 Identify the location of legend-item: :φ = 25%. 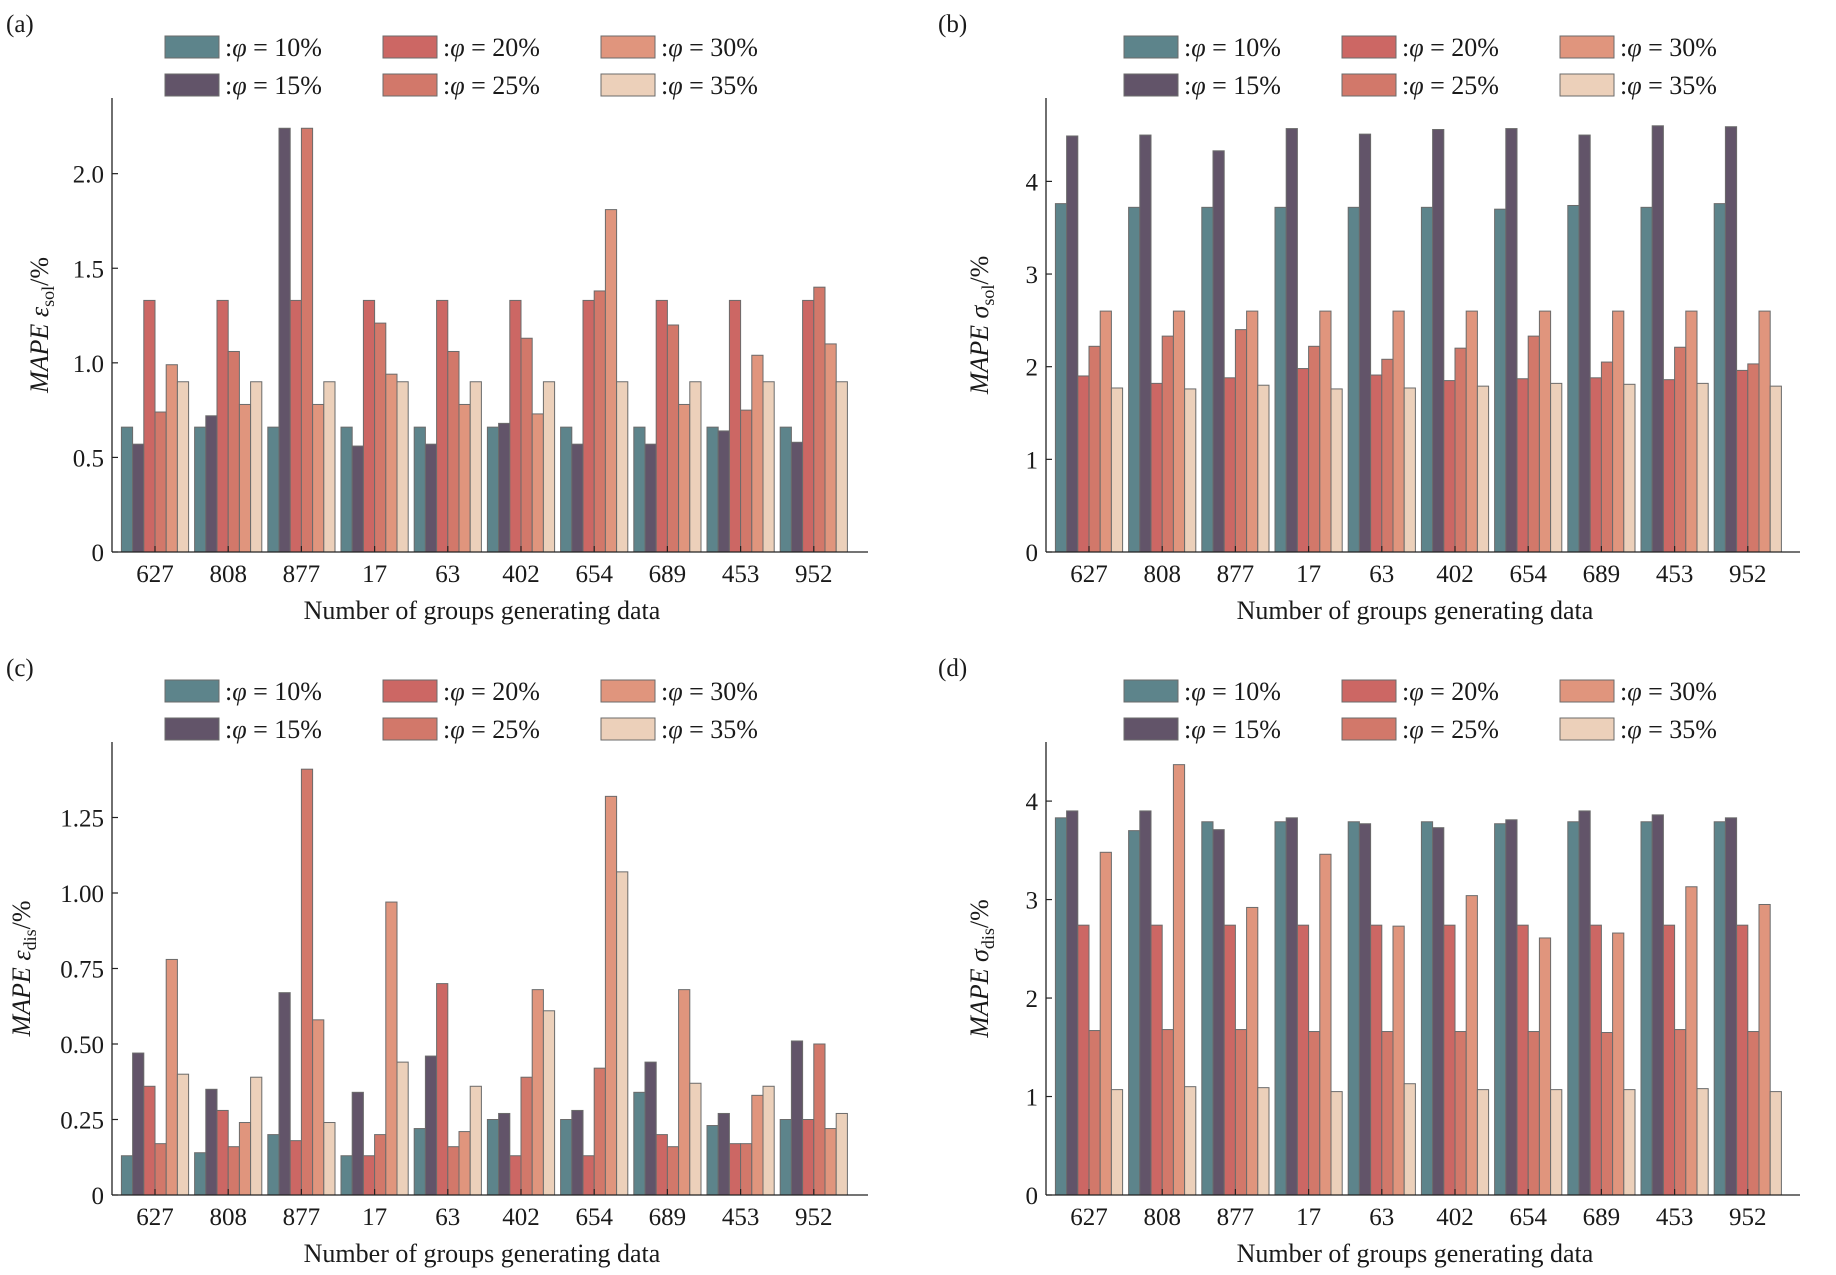
(1420, 85).